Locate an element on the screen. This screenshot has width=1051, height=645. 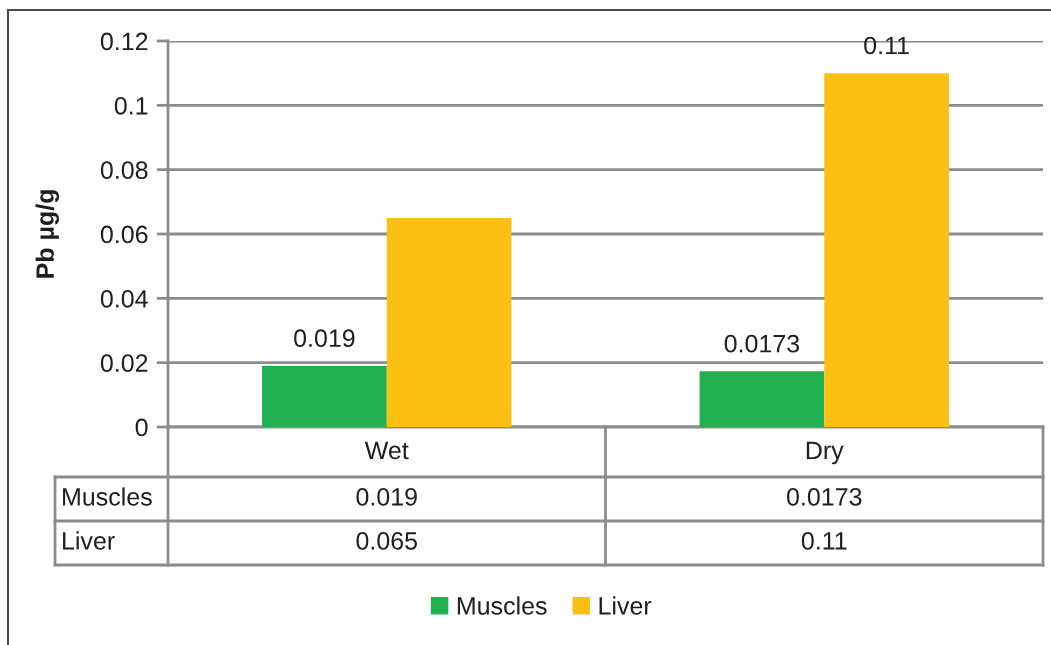
annotation: 0.11 is located at coordinates (886, 45).